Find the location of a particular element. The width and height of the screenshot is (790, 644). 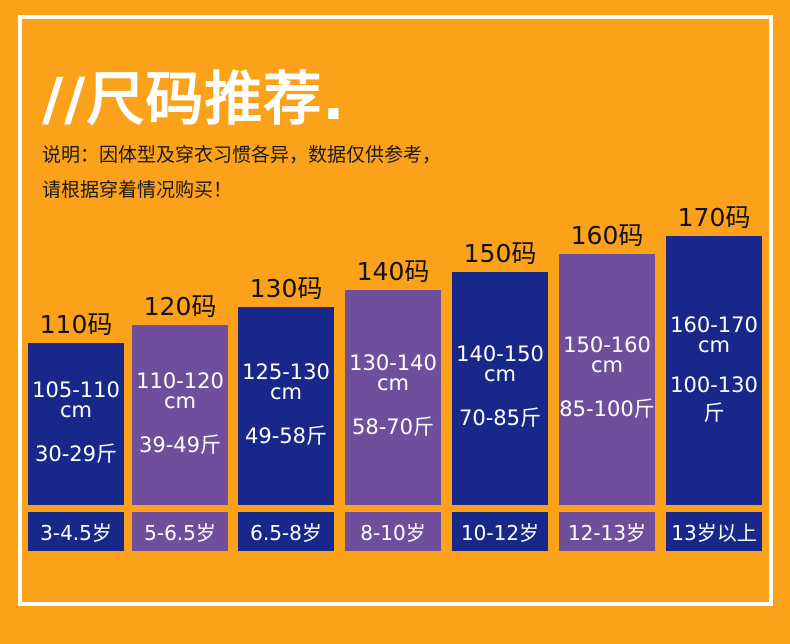

age-label: 6.5-8岁 is located at coordinates (286, 531).